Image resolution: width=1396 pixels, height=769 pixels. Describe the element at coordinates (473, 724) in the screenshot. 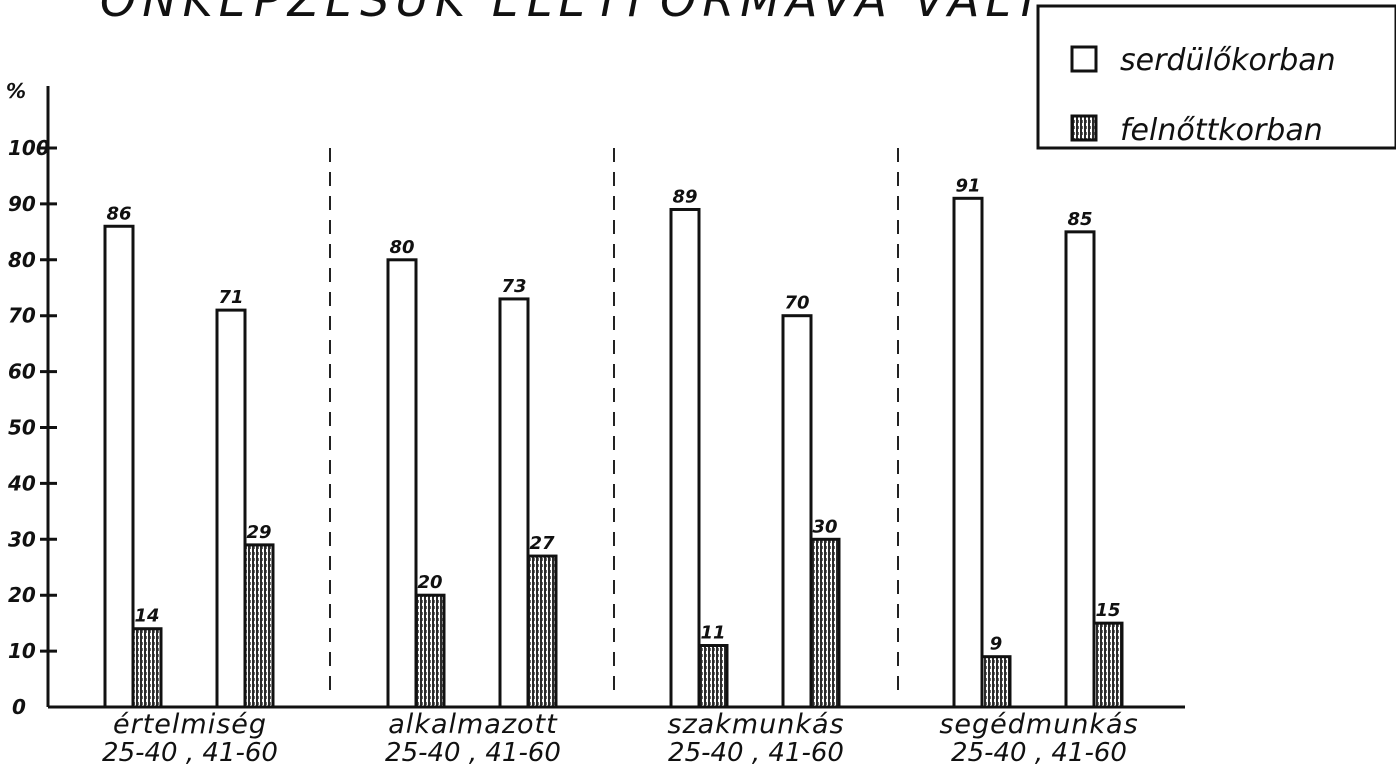

I see `category-label: alkalmazott` at that location.